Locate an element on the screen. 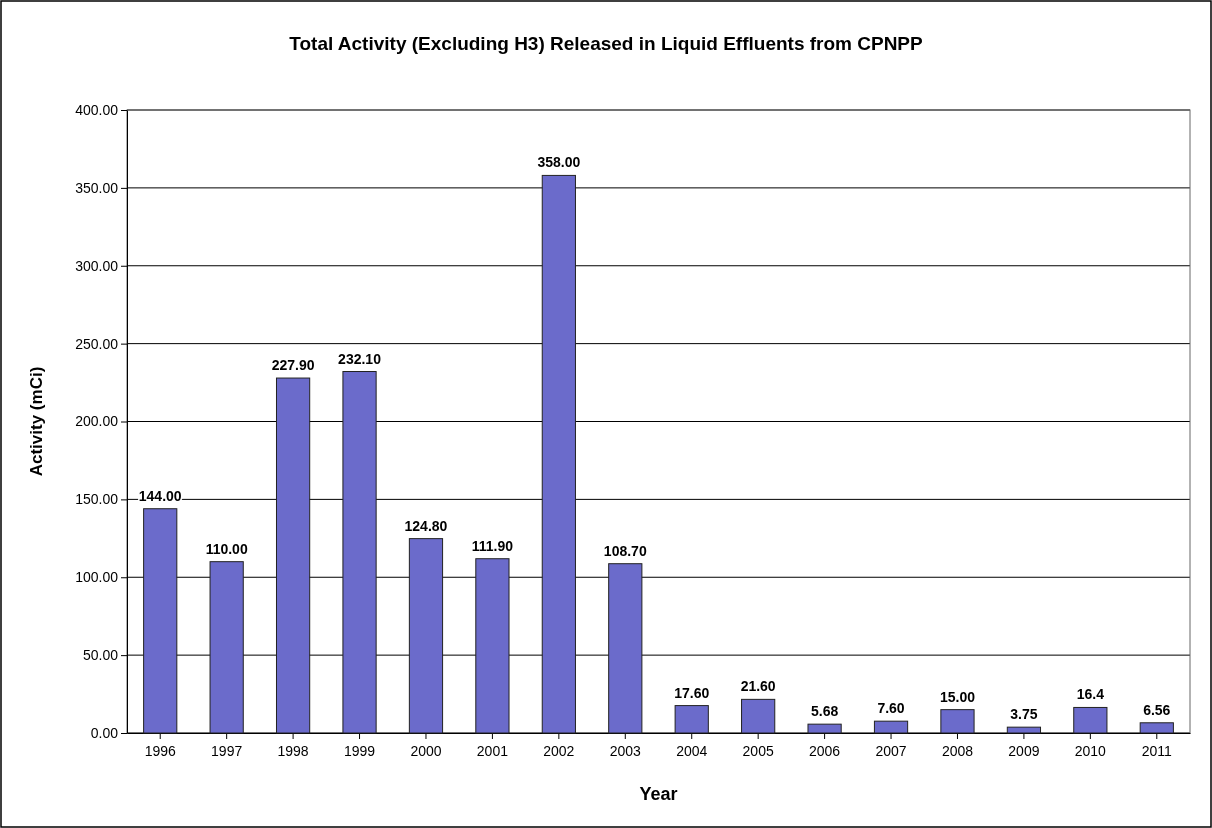 The image size is (1212, 828). x-tick-label: 2007 is located at coordinates (891, 751).